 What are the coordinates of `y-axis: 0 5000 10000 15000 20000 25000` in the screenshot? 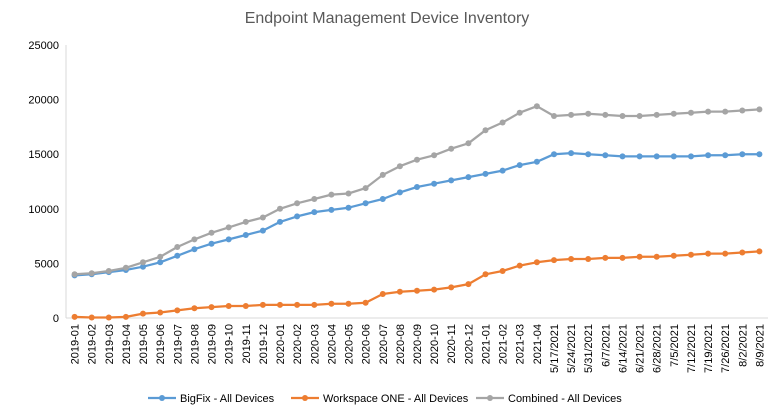 It's located at (47, 182).